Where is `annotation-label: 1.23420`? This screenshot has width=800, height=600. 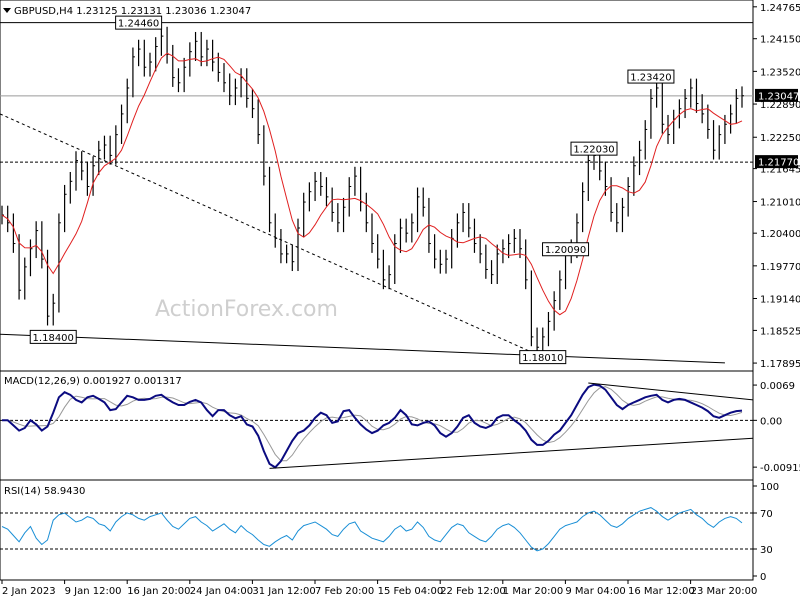
annotation-label: 1.23420 is located at coordinates (650, 78).